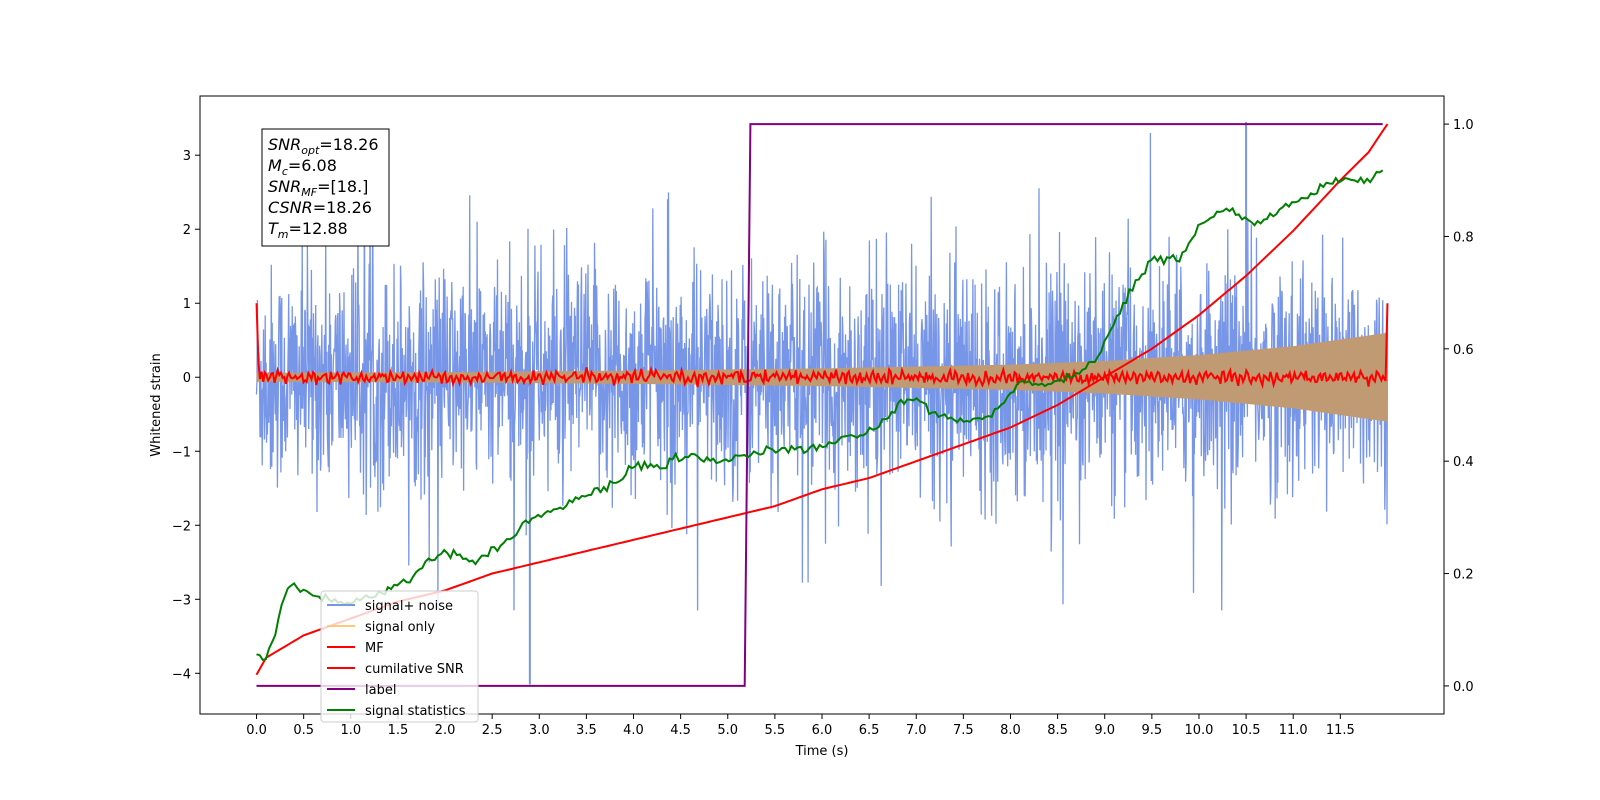 Image resolution: width=1600 pixels, height=800 pixels. I want to click on x-tick-label: 2.5, so click(492, 730).